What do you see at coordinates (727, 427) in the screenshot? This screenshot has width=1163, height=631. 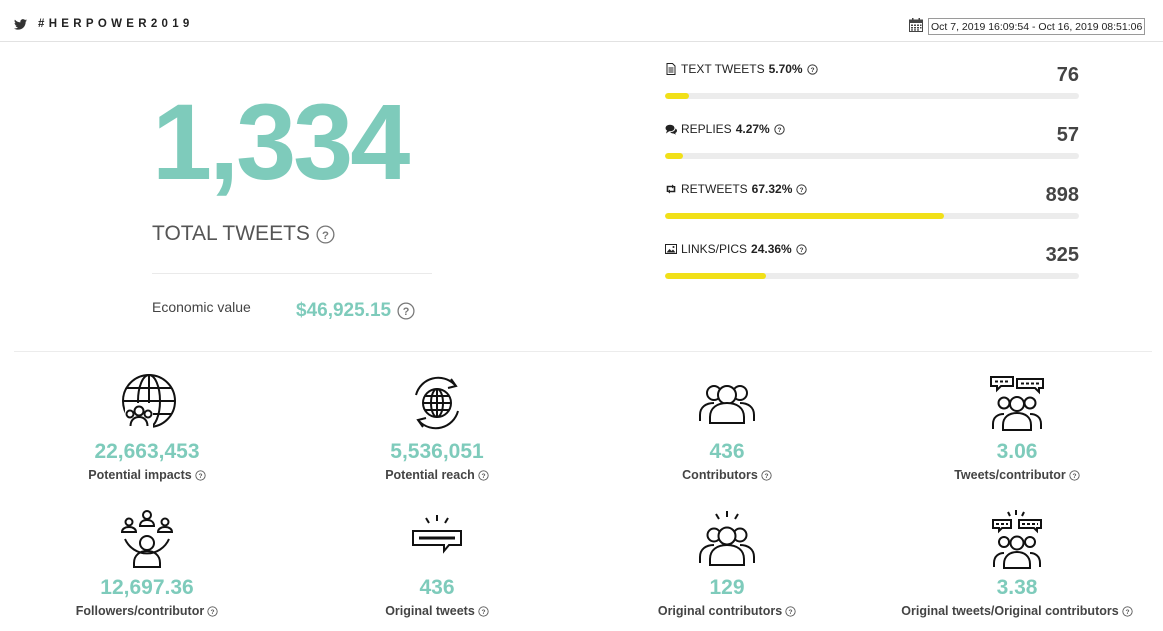 I see `stat-contributors: 436 Contributors?` at bounding box center [727, 427].